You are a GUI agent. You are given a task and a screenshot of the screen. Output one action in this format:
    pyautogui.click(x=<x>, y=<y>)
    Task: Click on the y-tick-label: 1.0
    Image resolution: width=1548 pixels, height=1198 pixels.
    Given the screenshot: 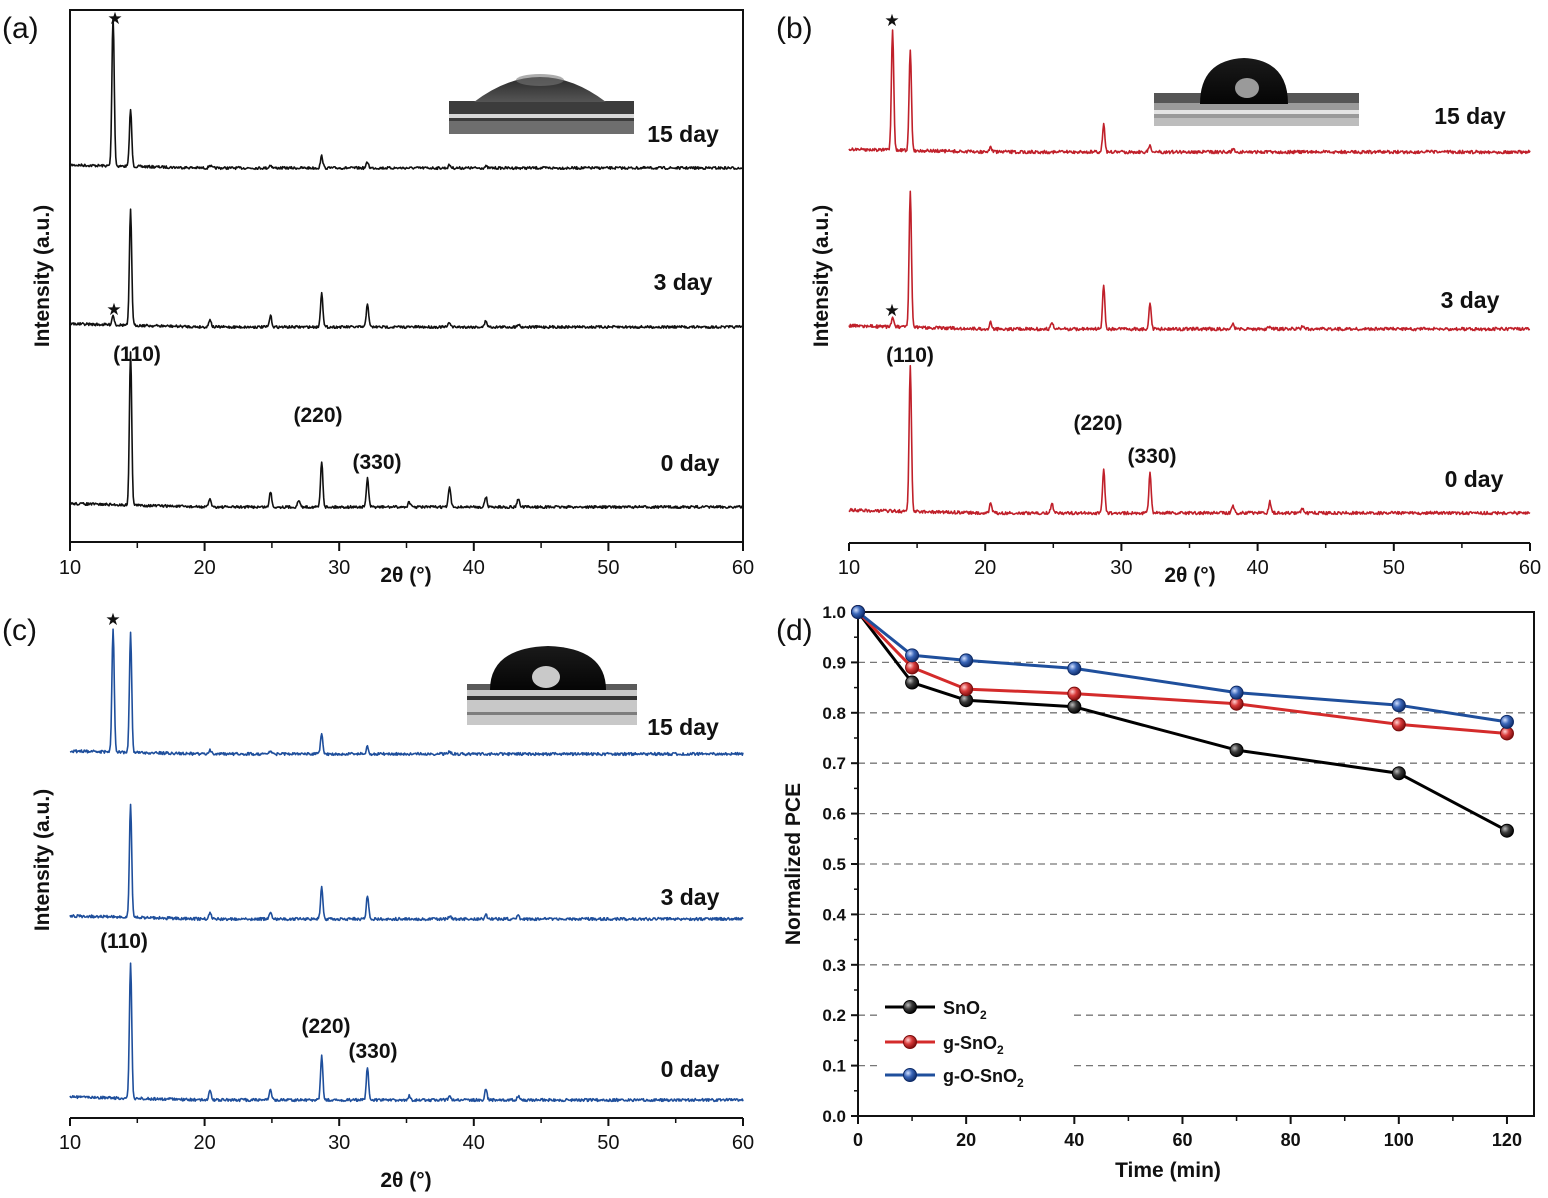 What is the action you would take?
    pyautogui.click(x=834, y=612)
    